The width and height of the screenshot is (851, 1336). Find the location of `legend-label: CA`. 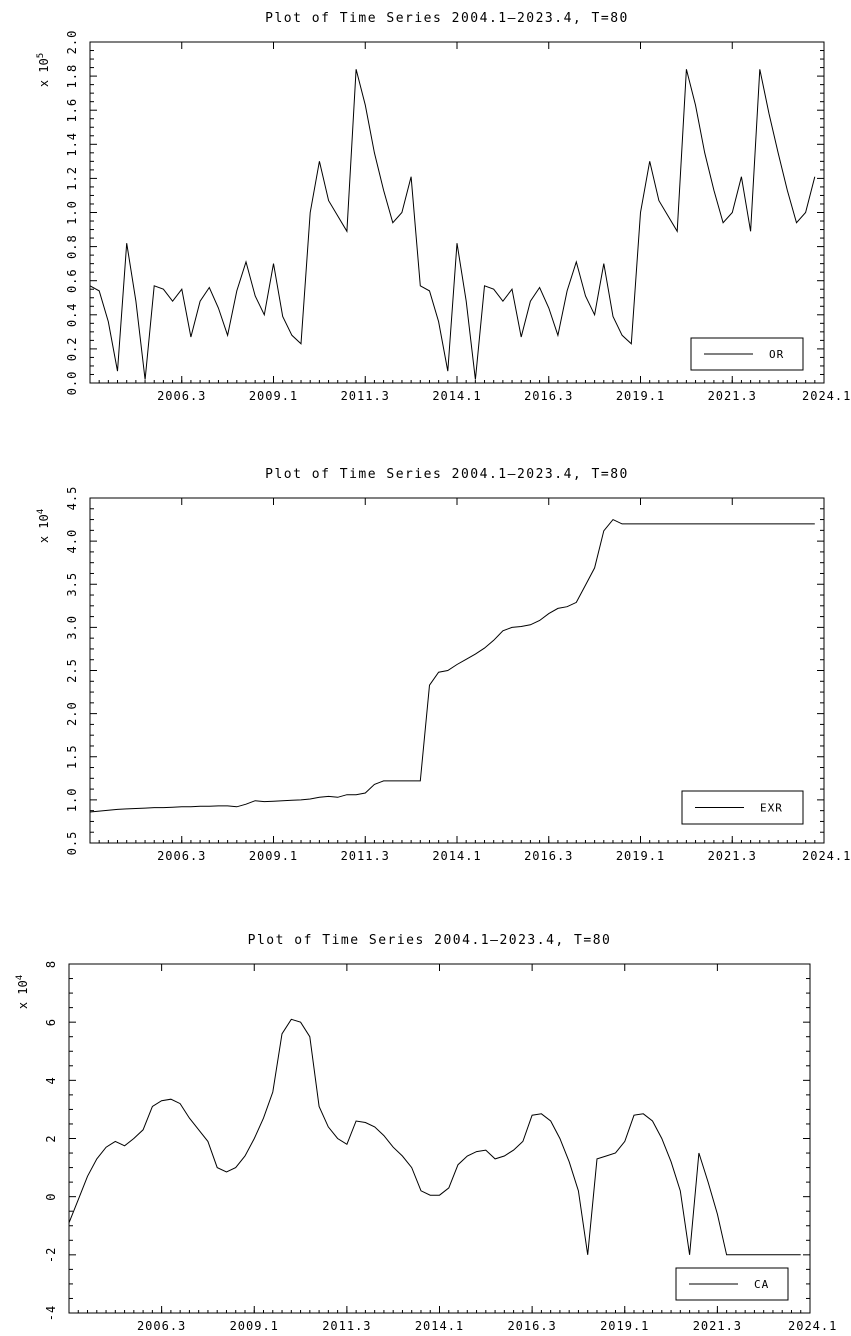

legend-label: CA is located at coordinates (761, 1284).